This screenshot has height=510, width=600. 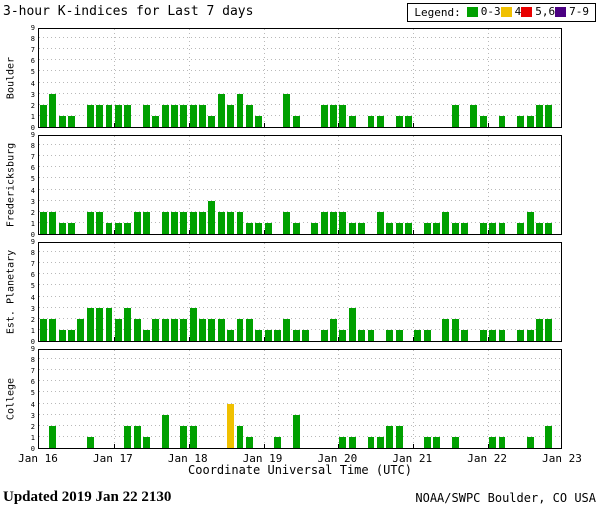 I want to click on legend-item-56: 5,6, so click(x=538, y=11).